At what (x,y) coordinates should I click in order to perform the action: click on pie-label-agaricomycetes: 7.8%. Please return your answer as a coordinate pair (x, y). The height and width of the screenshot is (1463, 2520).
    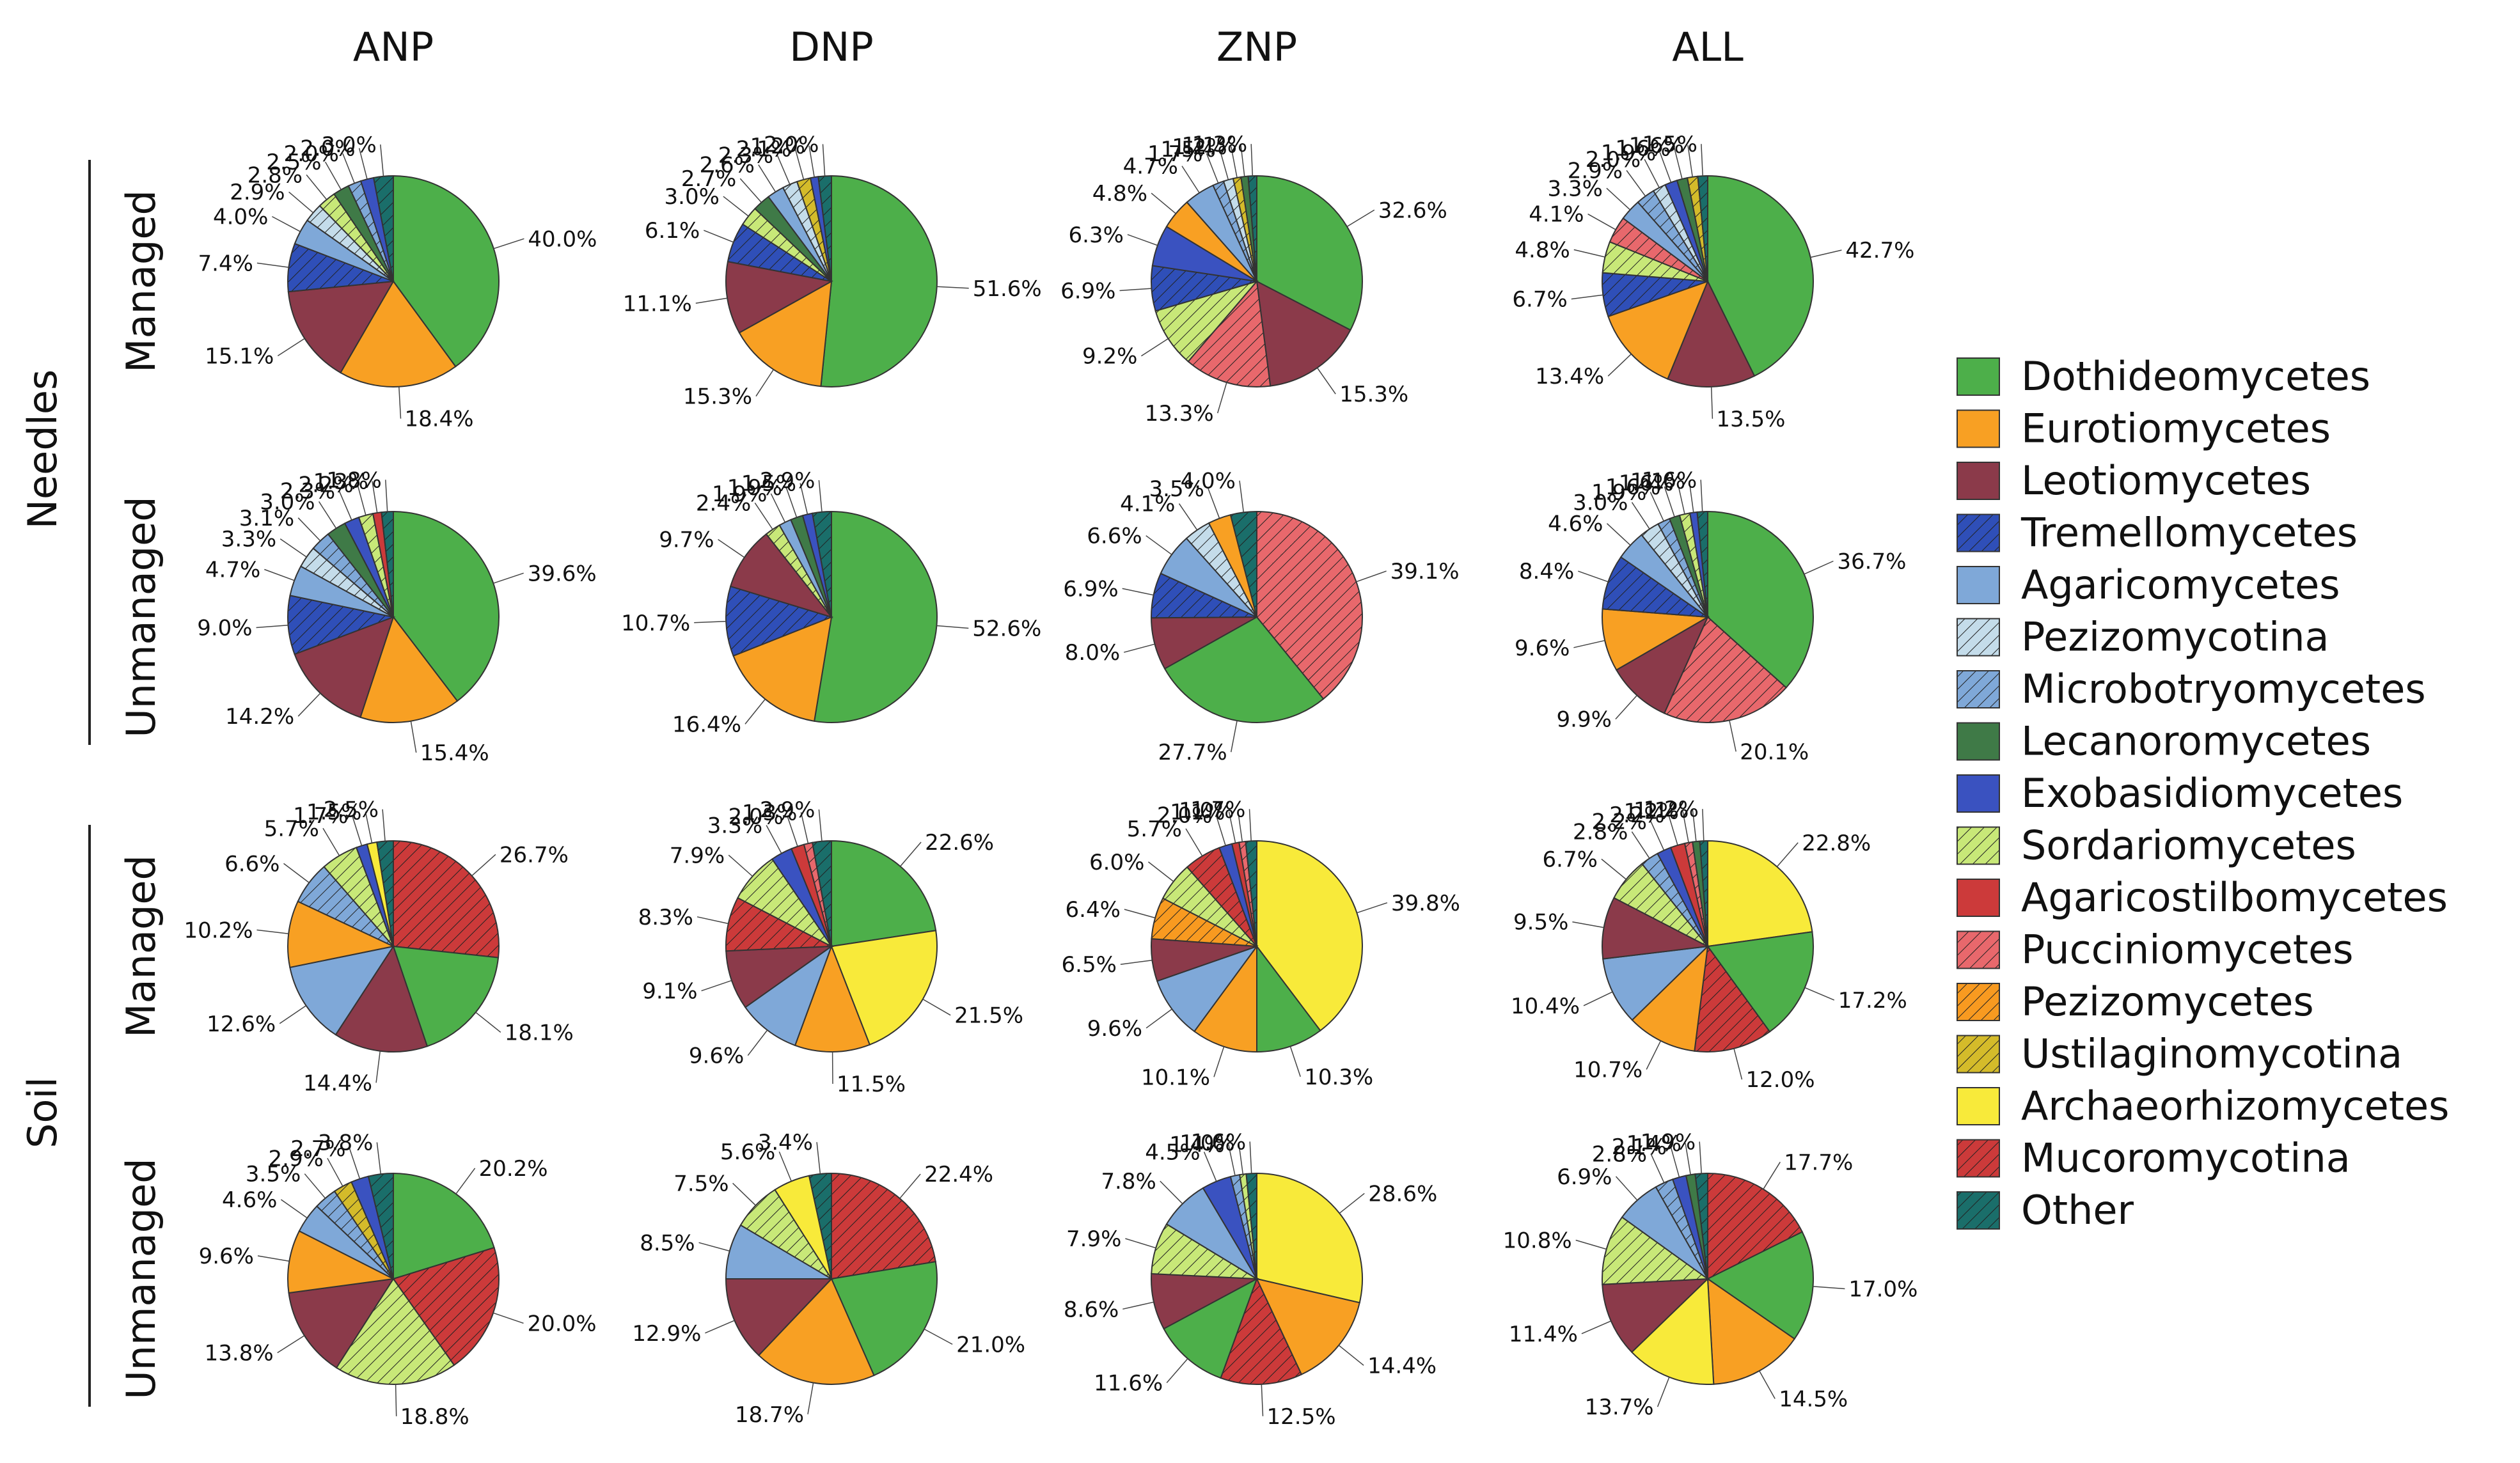
    Looking at the image, I should click on (1128, 1181).